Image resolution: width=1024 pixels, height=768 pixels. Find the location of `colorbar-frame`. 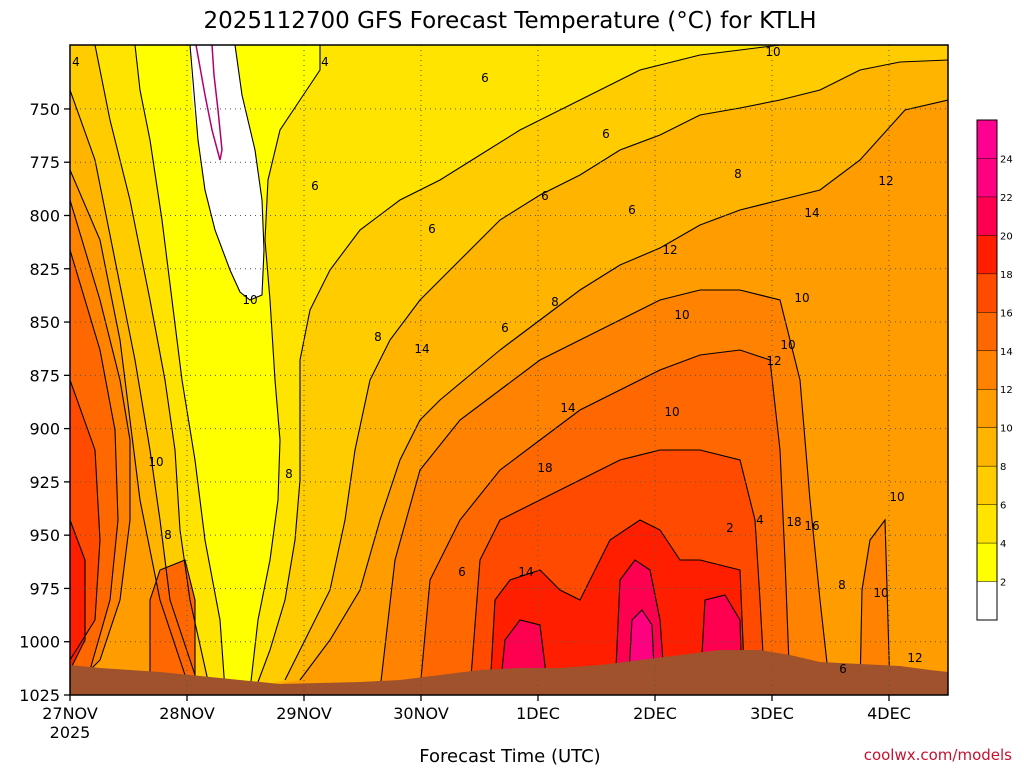

colorbar-frame is located at coordinates (987, 370).